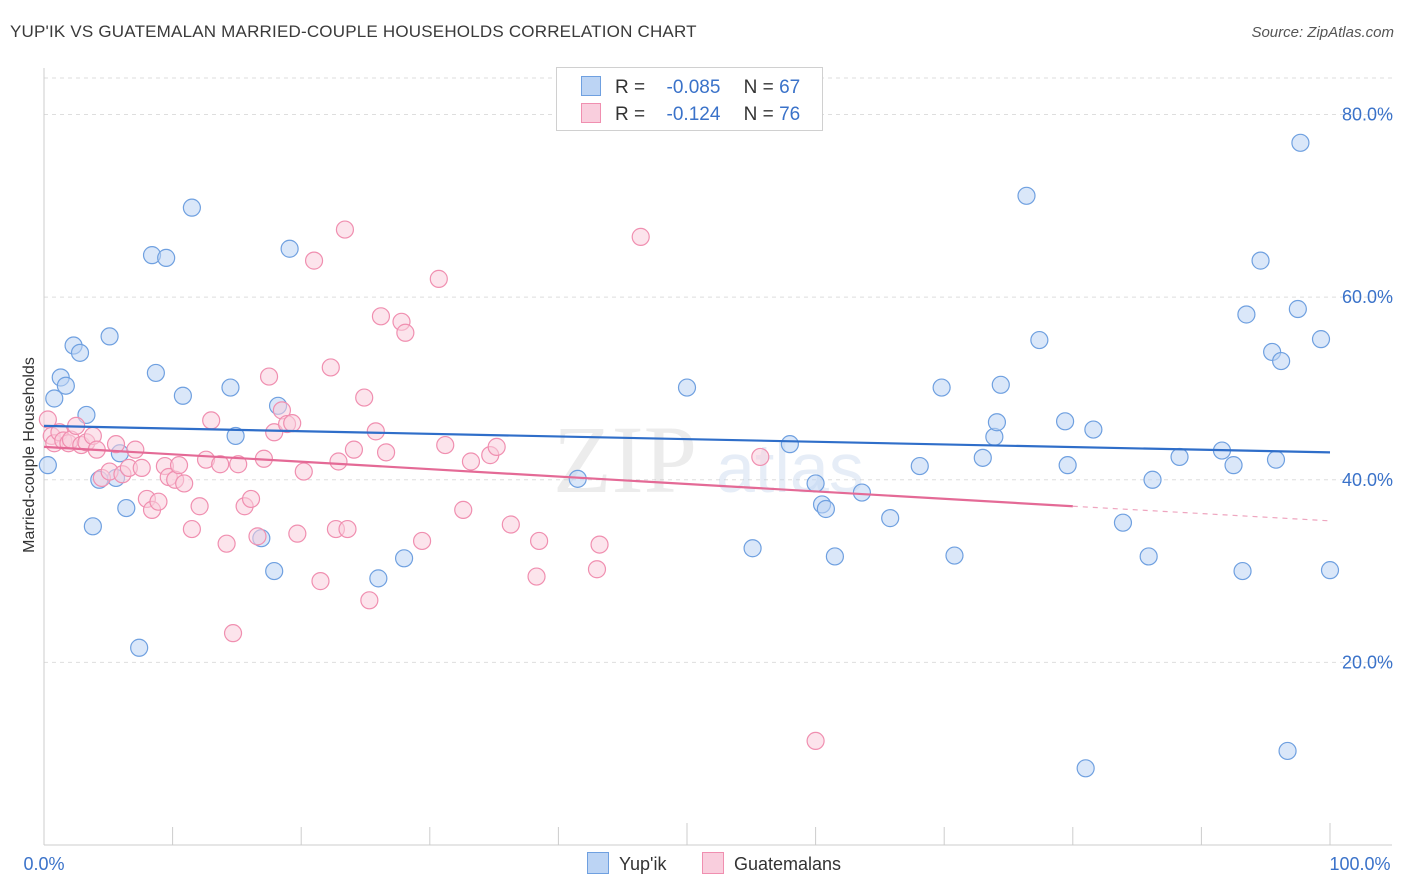  What do you see at coordinates (1322, 32) in the screenshot?
I see `source-label: Source: ZipAtlas.com` at bounding box center [1322, 32].